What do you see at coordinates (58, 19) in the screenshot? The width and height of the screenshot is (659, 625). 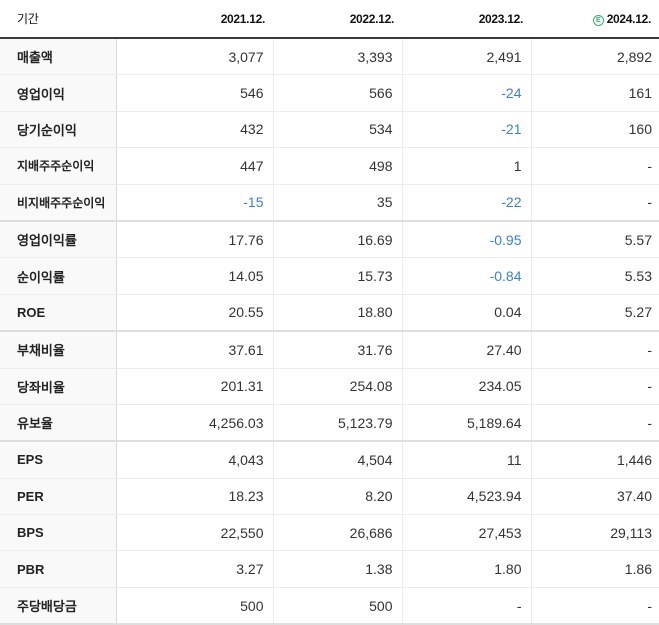 I see `period-header: 기간` at bounding box center [58, 19].